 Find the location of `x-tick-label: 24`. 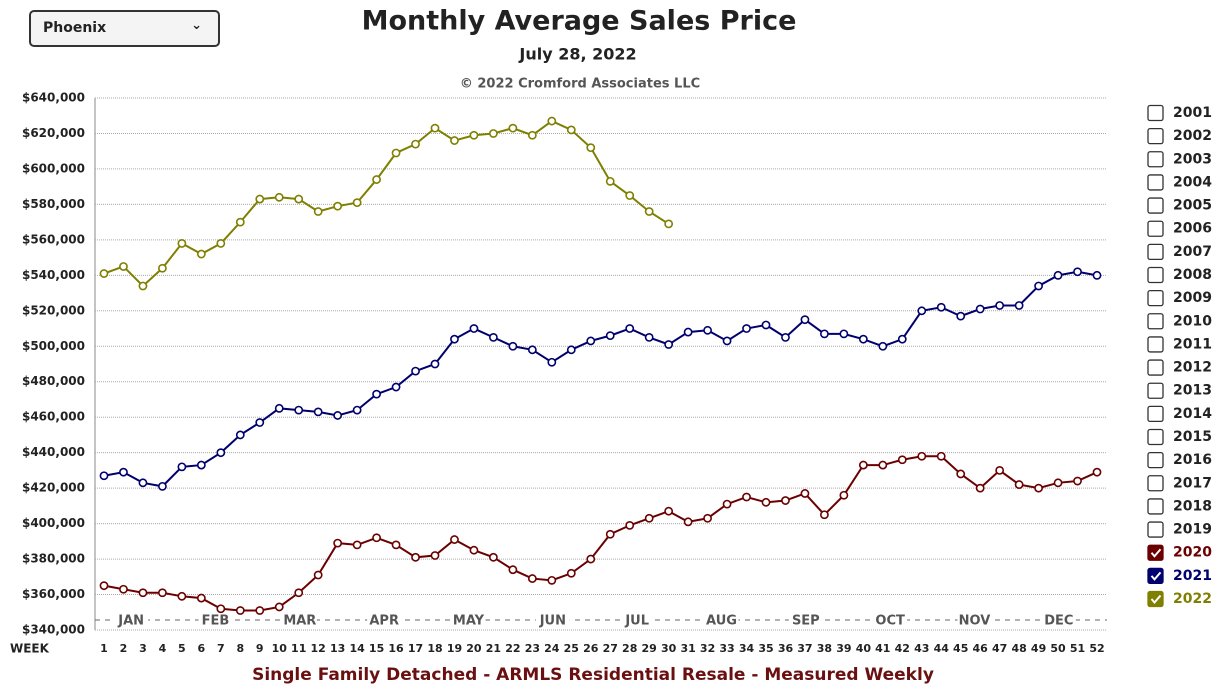

x-tick-label: 24 is located at coordinates (552, 648).